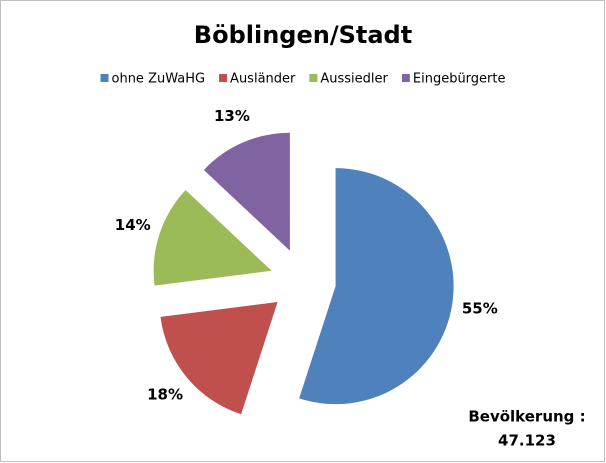 The image size is (606, 463). I want to click on legend-label: Eingebürgerte, so click(459, 79).